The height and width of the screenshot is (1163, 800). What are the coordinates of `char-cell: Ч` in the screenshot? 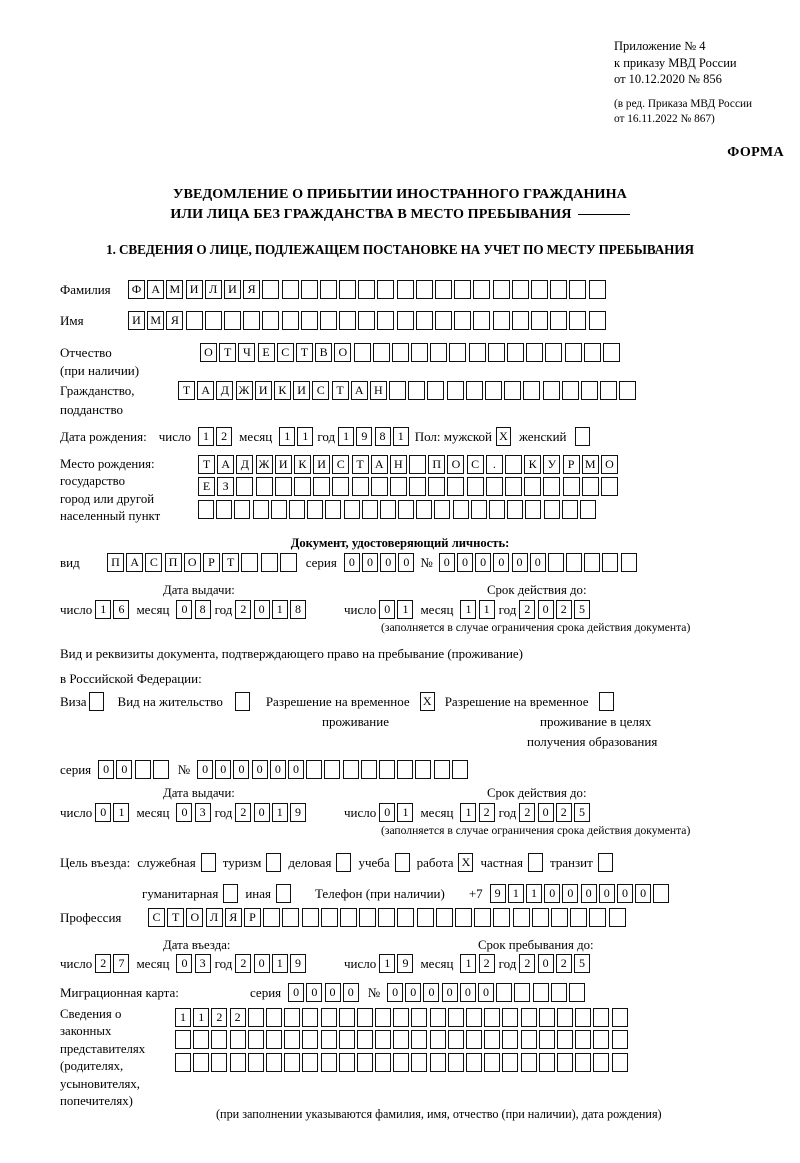 It's located at (247, 352).